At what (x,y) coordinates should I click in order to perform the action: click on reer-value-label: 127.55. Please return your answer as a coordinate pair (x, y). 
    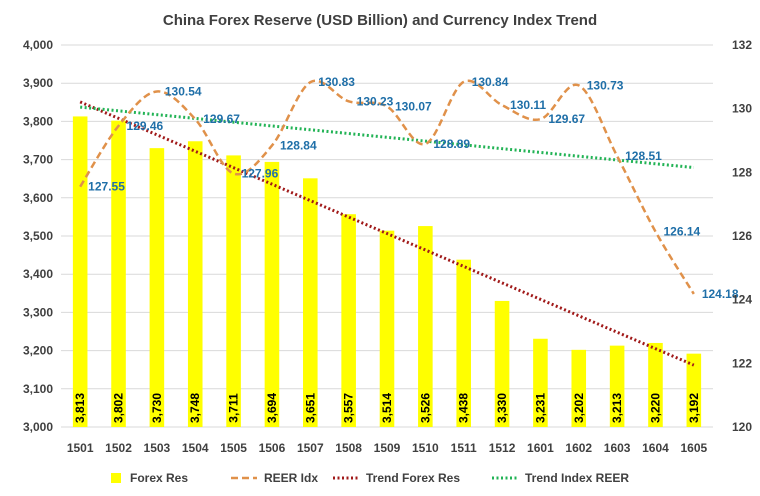
    Looking at the image, I should click on (106, 187).